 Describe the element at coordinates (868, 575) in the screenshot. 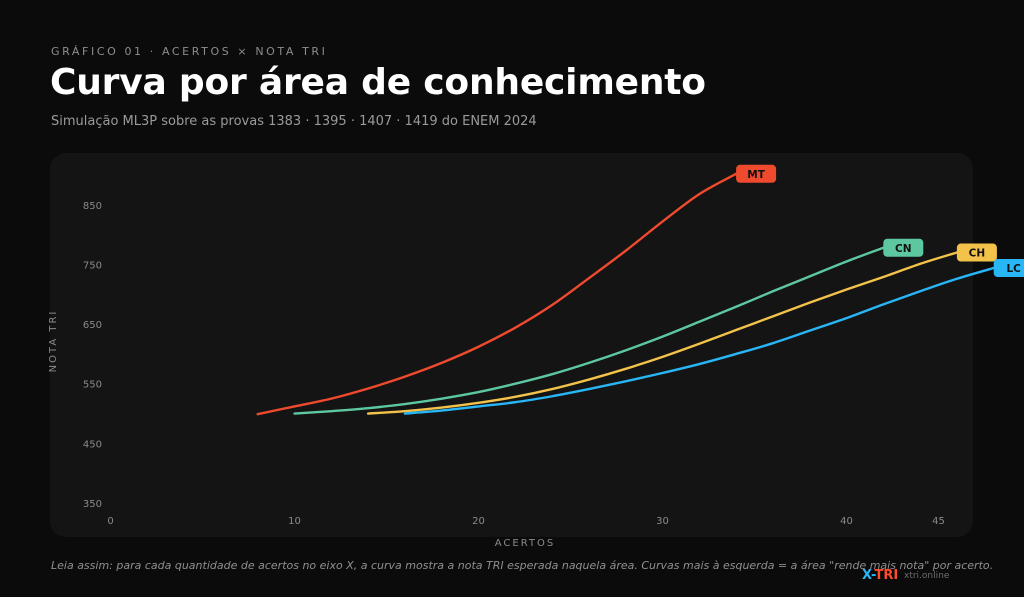

I see `brand-x: X-` at that location.